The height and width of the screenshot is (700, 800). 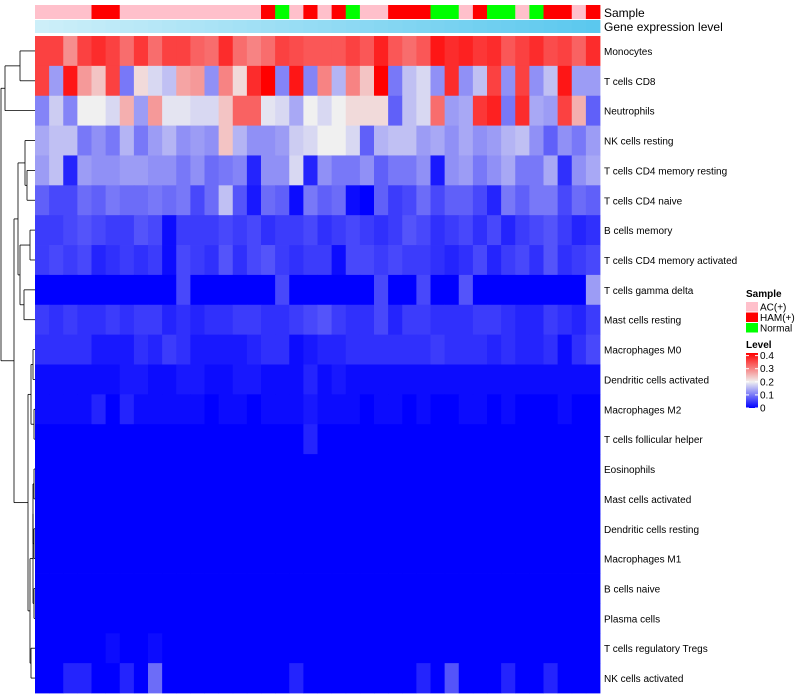 I want to click on sample-legend-swatch, so click(x=752, y=307).